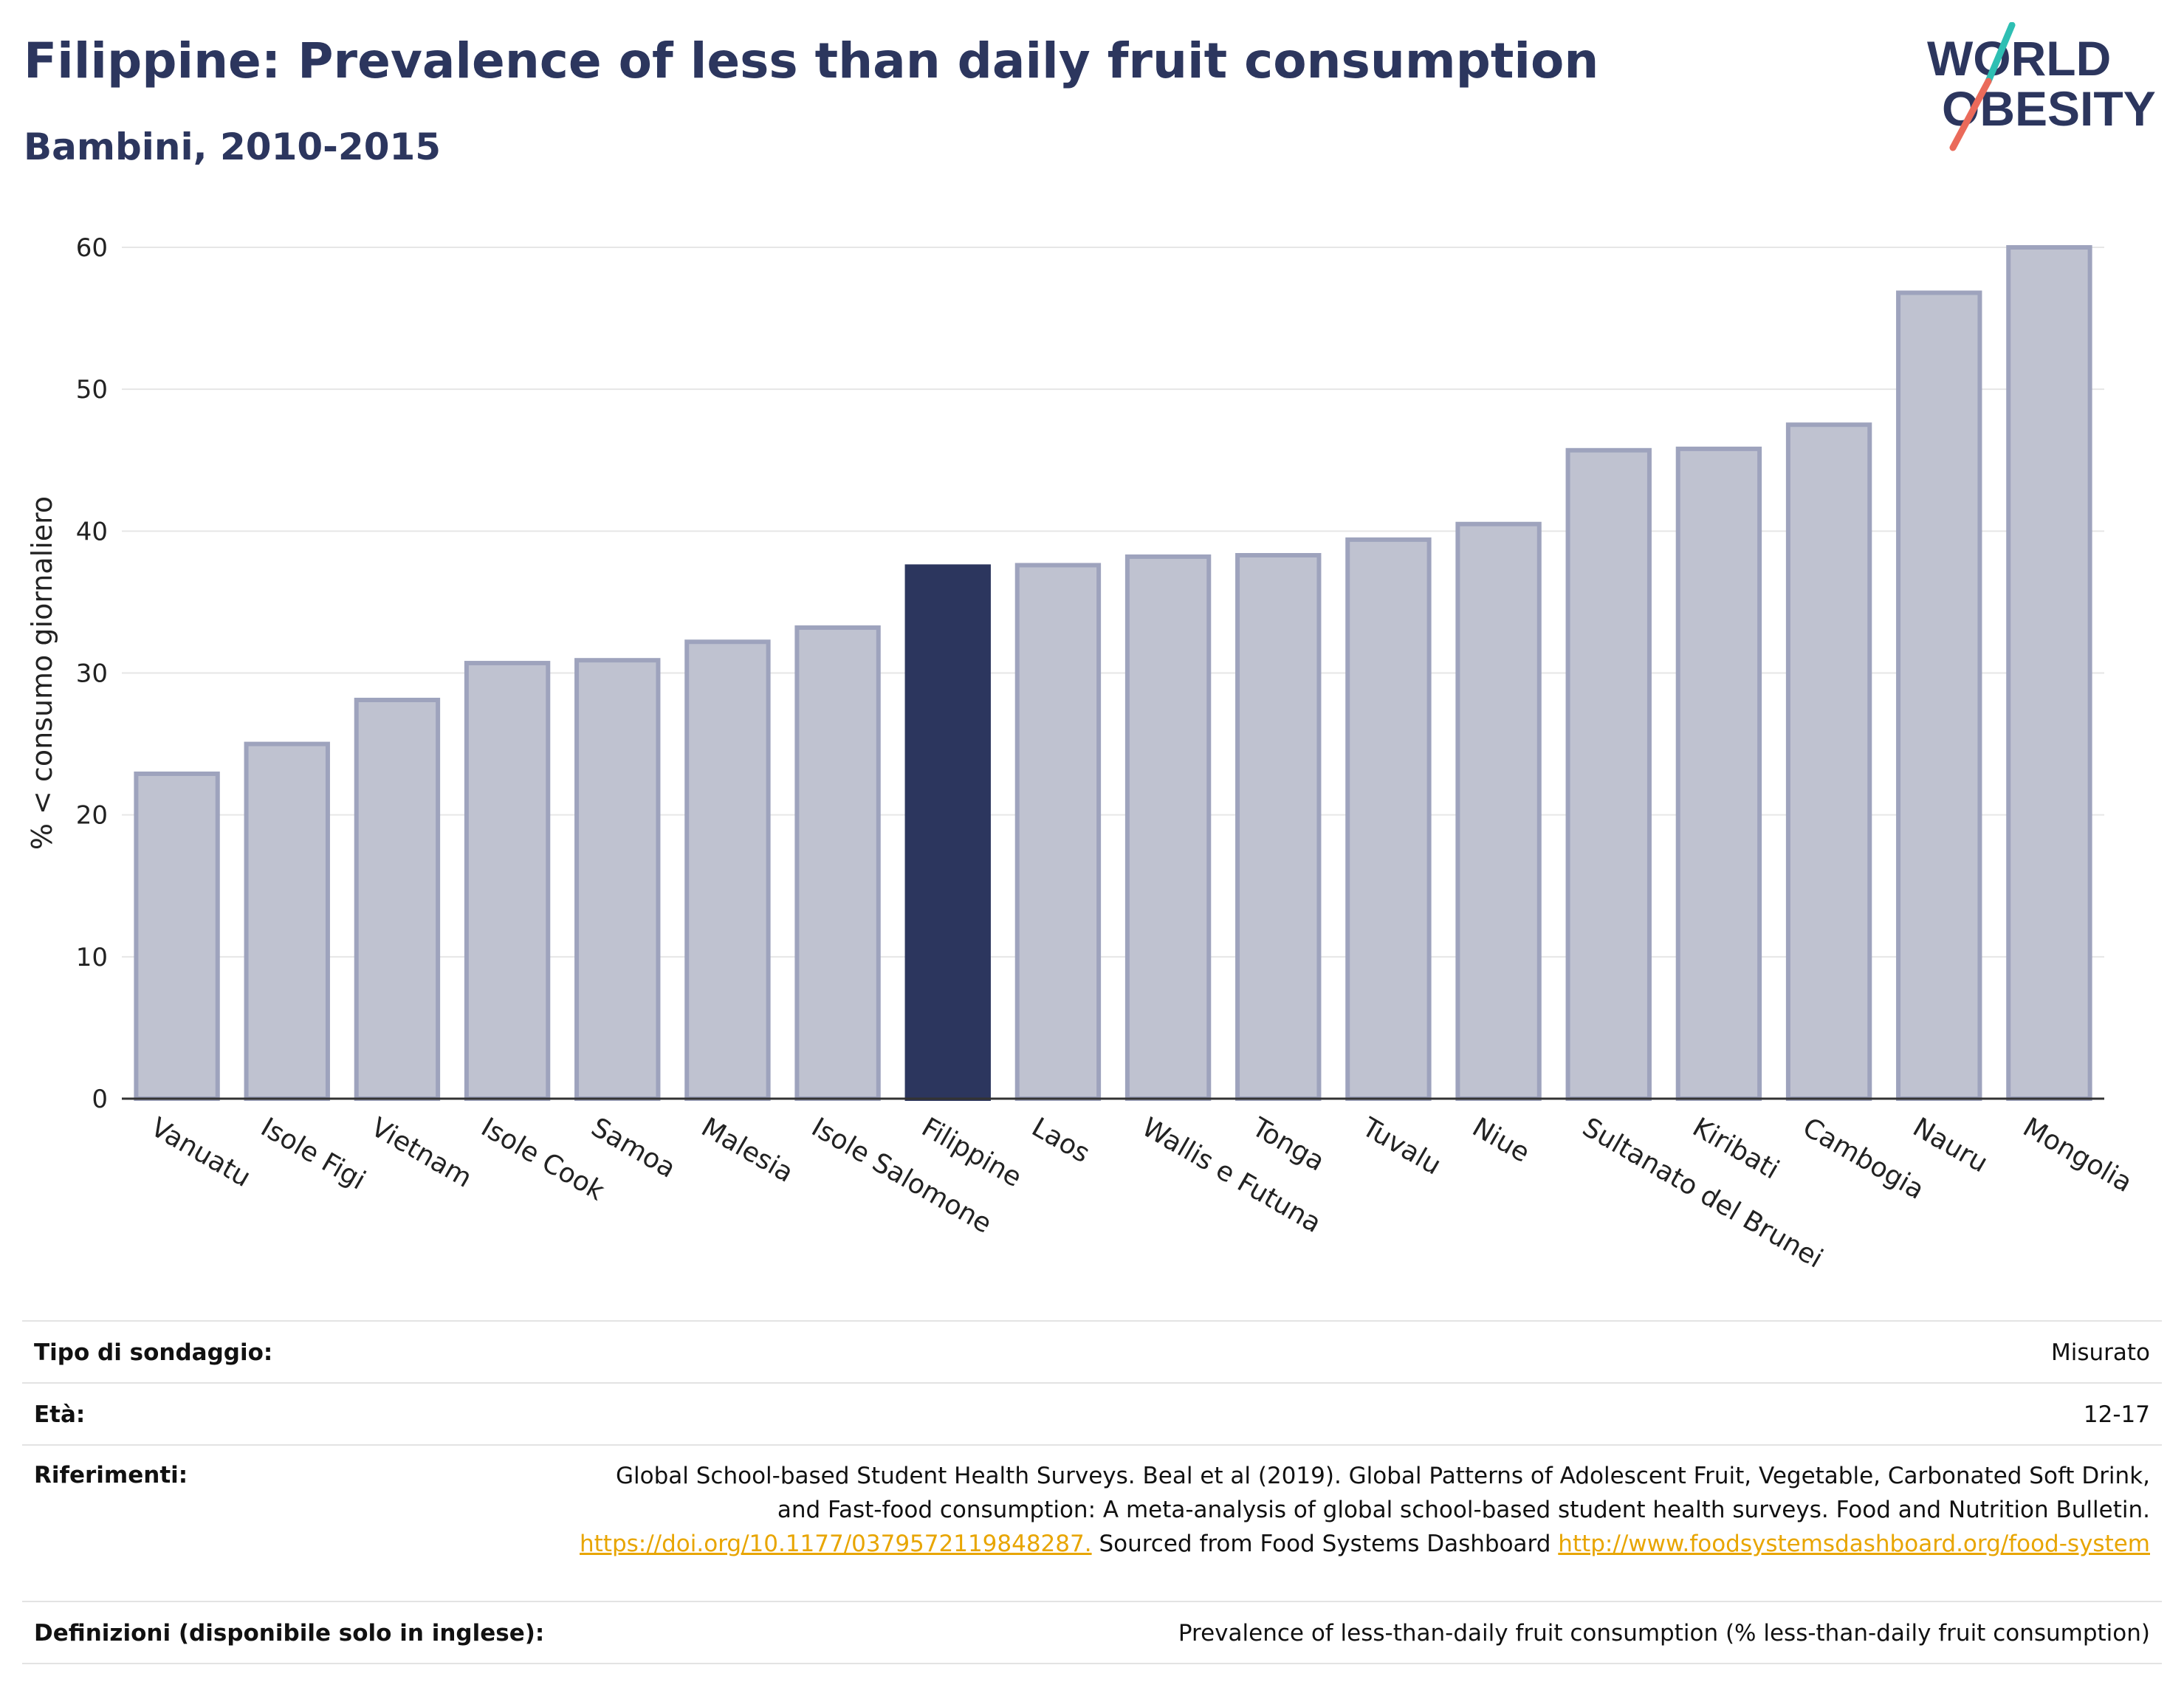 The width and height of the screenshot is (2184, 1696). What do you see at coordinates (92, 390) in the screenshot?
I see `y-tick-label: 50` at bounding box center [92, 390].